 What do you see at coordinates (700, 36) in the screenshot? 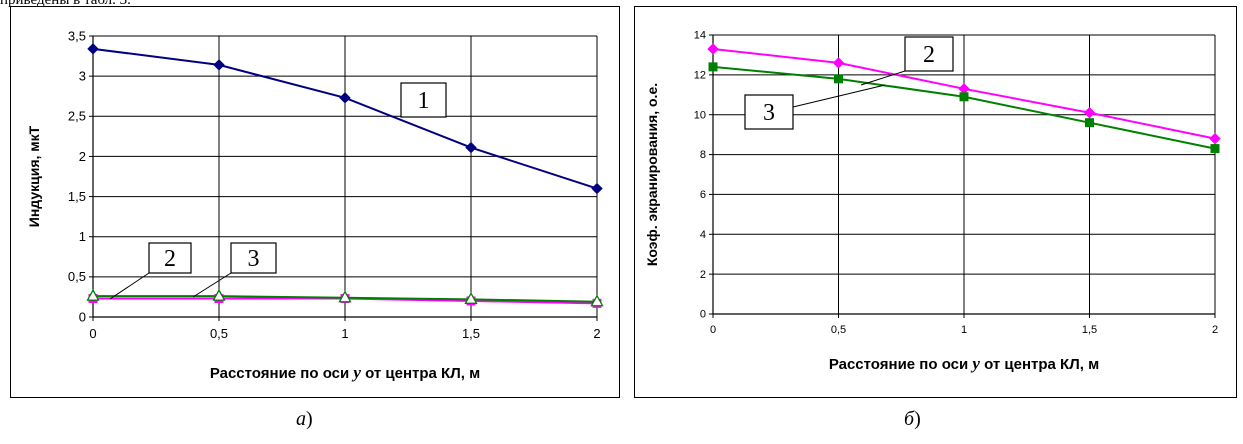
I see `y-tick-label: 14` at bounding box center [700, 36].